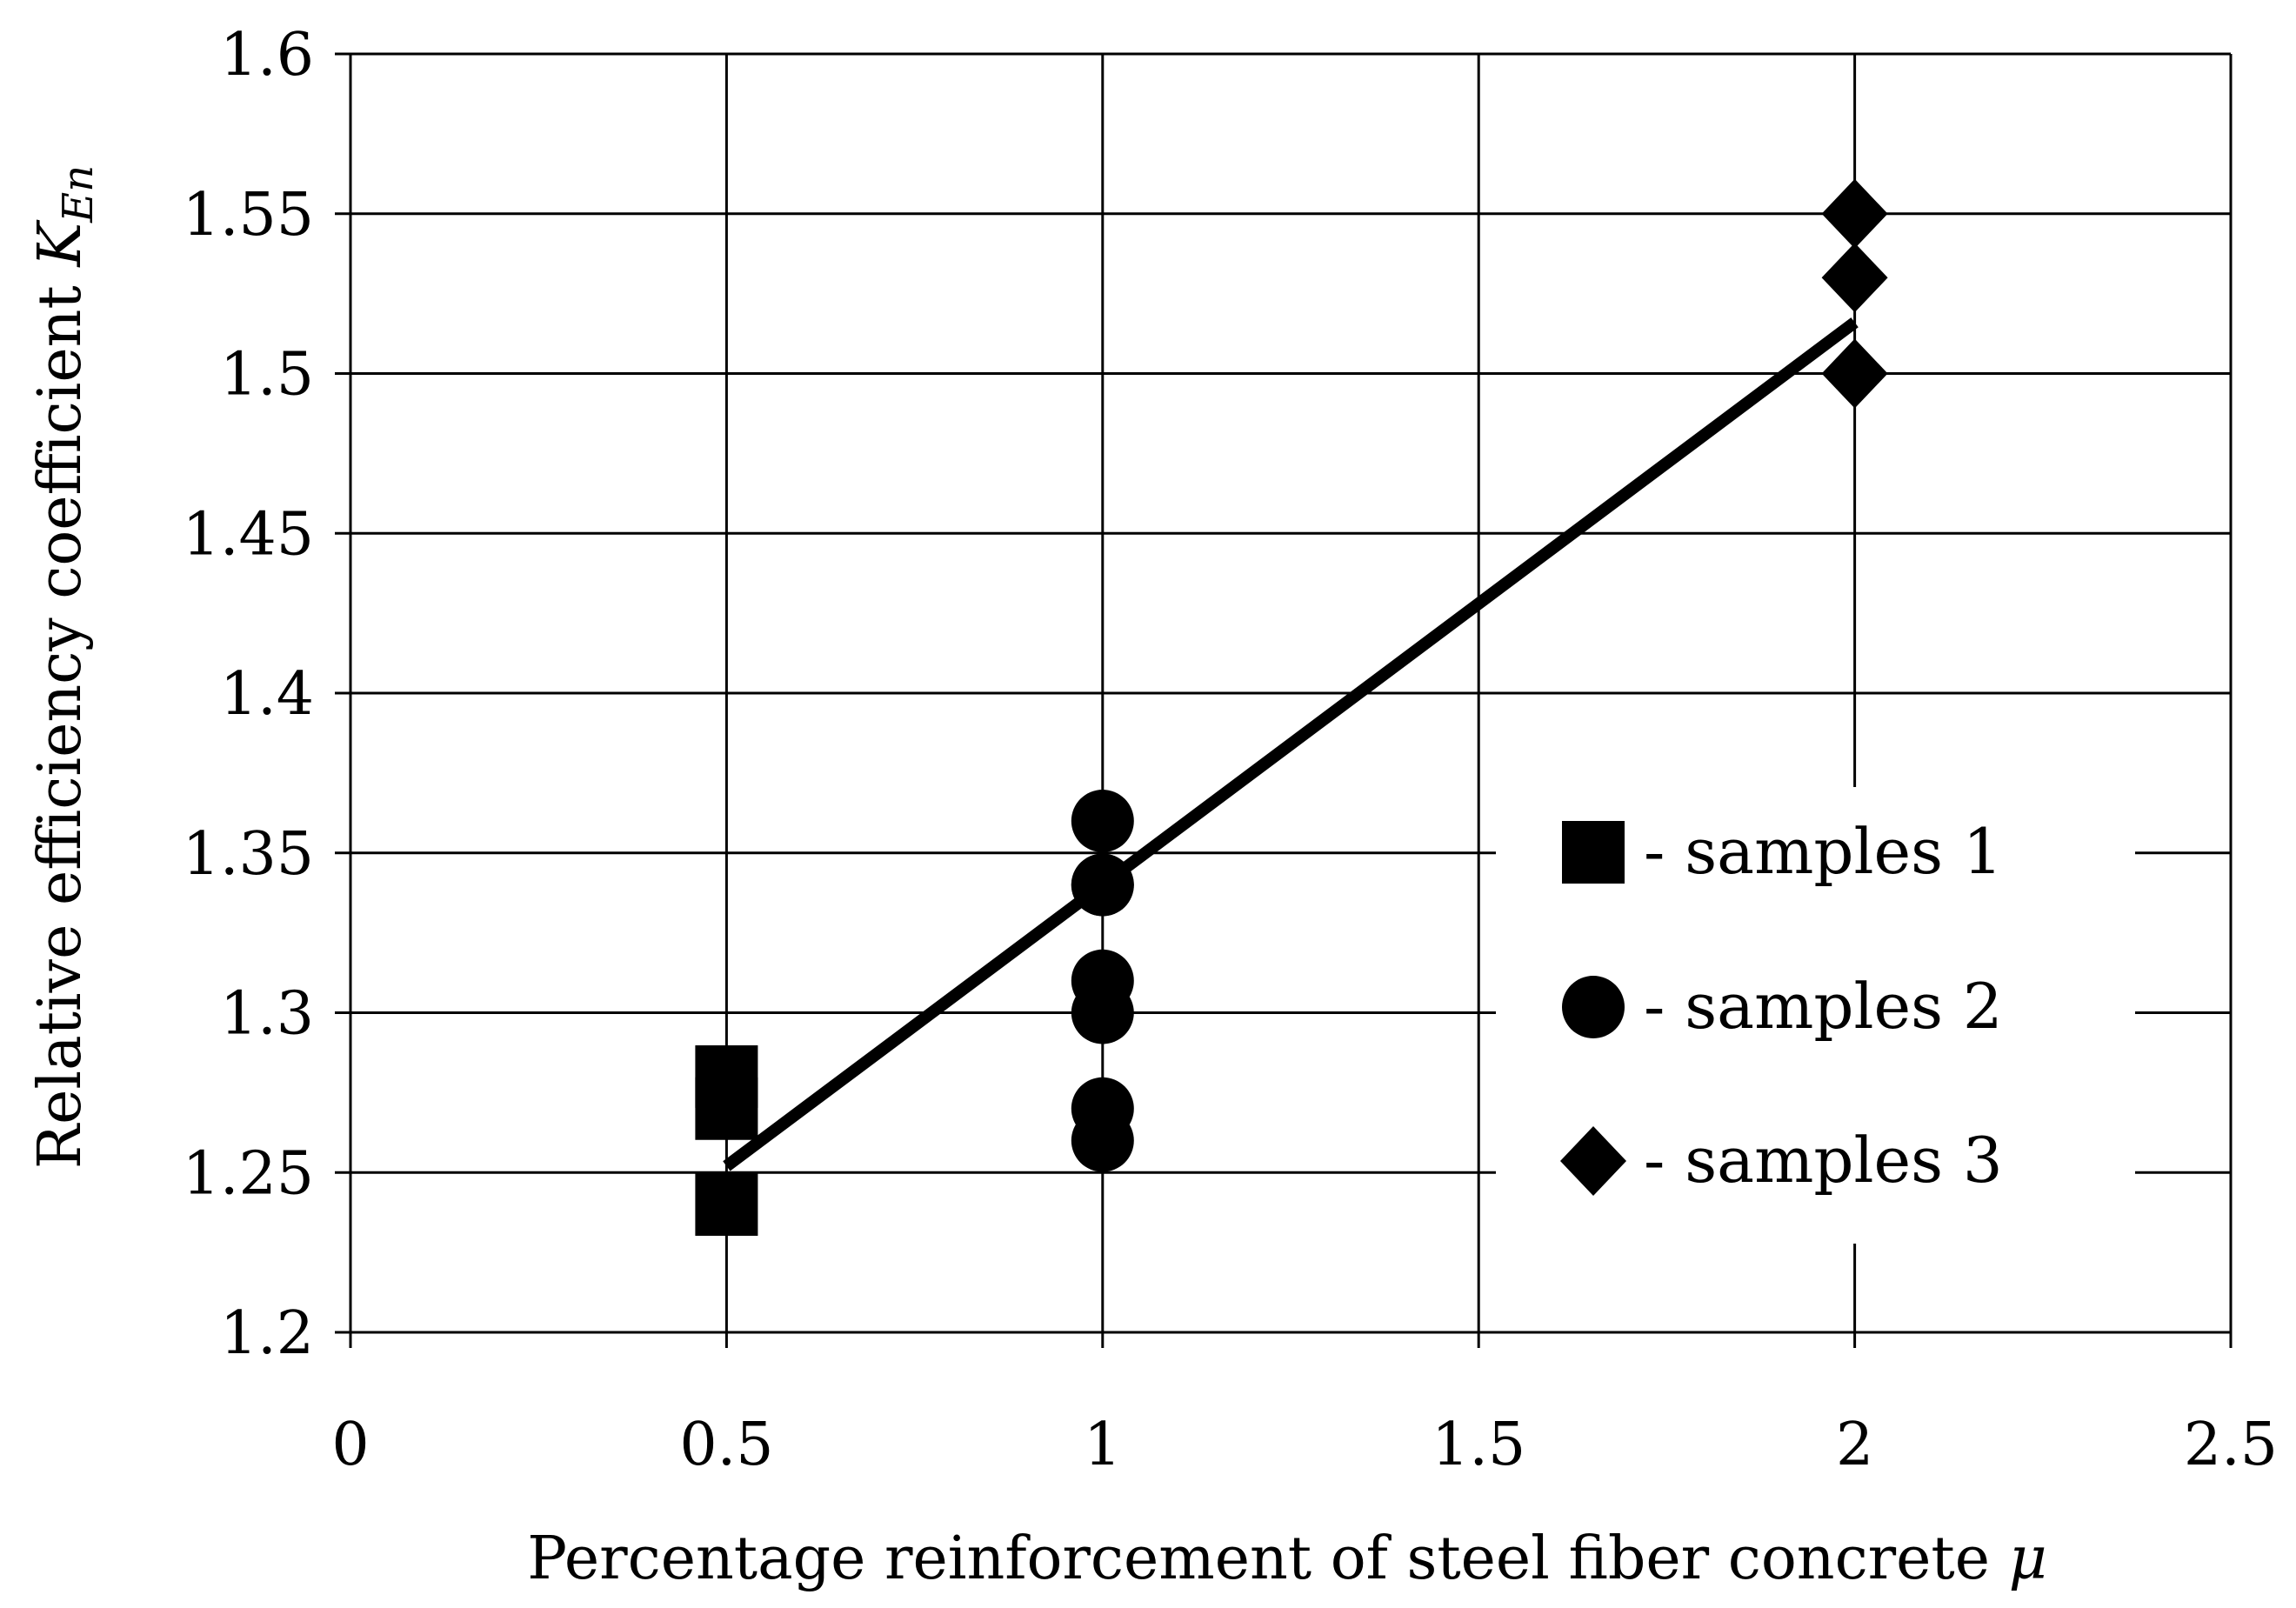  Describe the element at coordinates (267, 375) in the screenshot. I see `y-tick-label: 1.5` at that location.